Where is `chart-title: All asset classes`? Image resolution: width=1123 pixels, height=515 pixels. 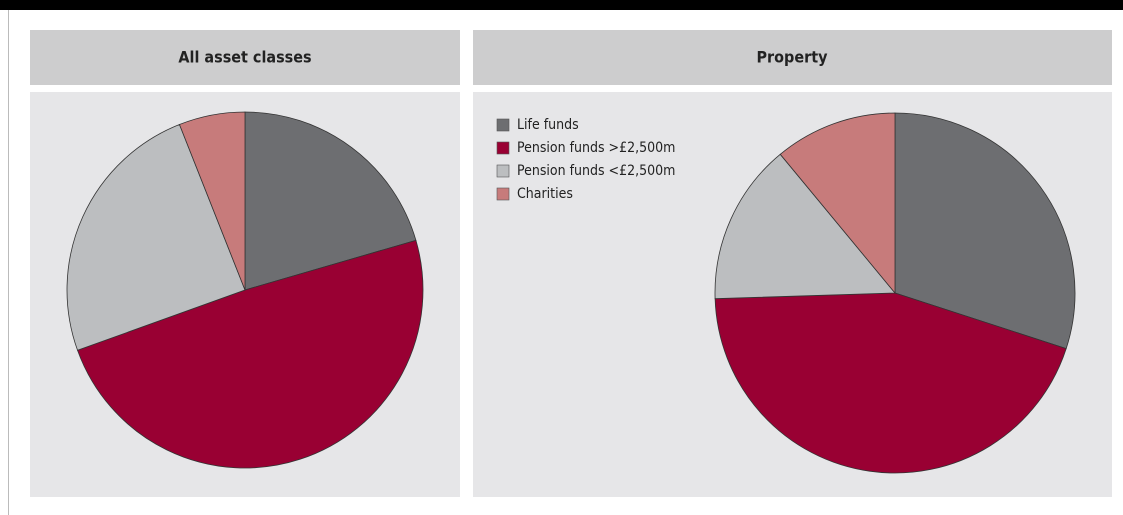
chart-title: All asset classes is located at coordinates (244, 57).